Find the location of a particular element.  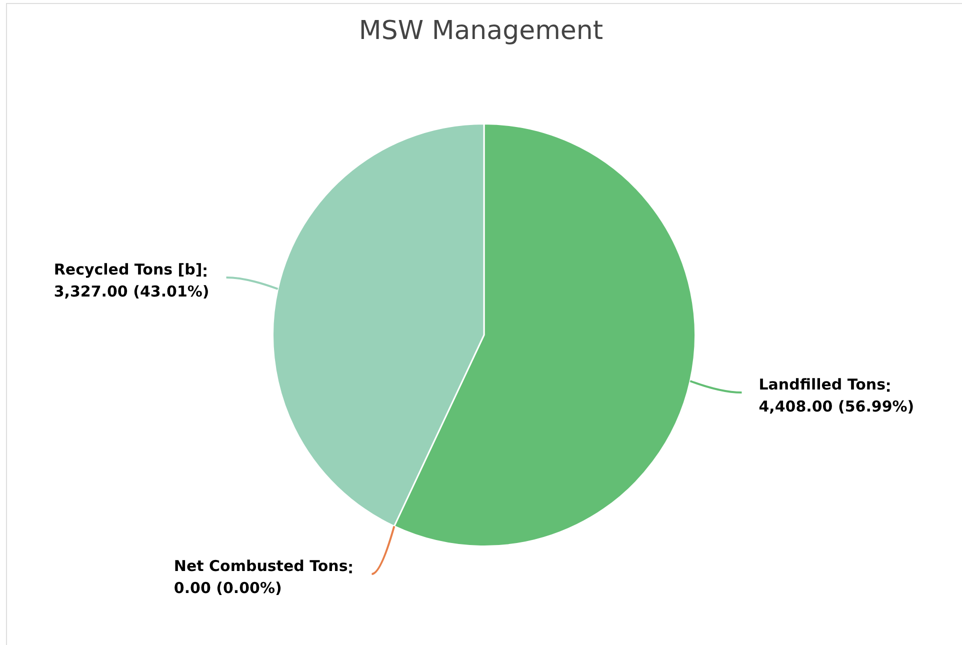

slice-label: Landfilled Tons is located at coordinates (822, 384).